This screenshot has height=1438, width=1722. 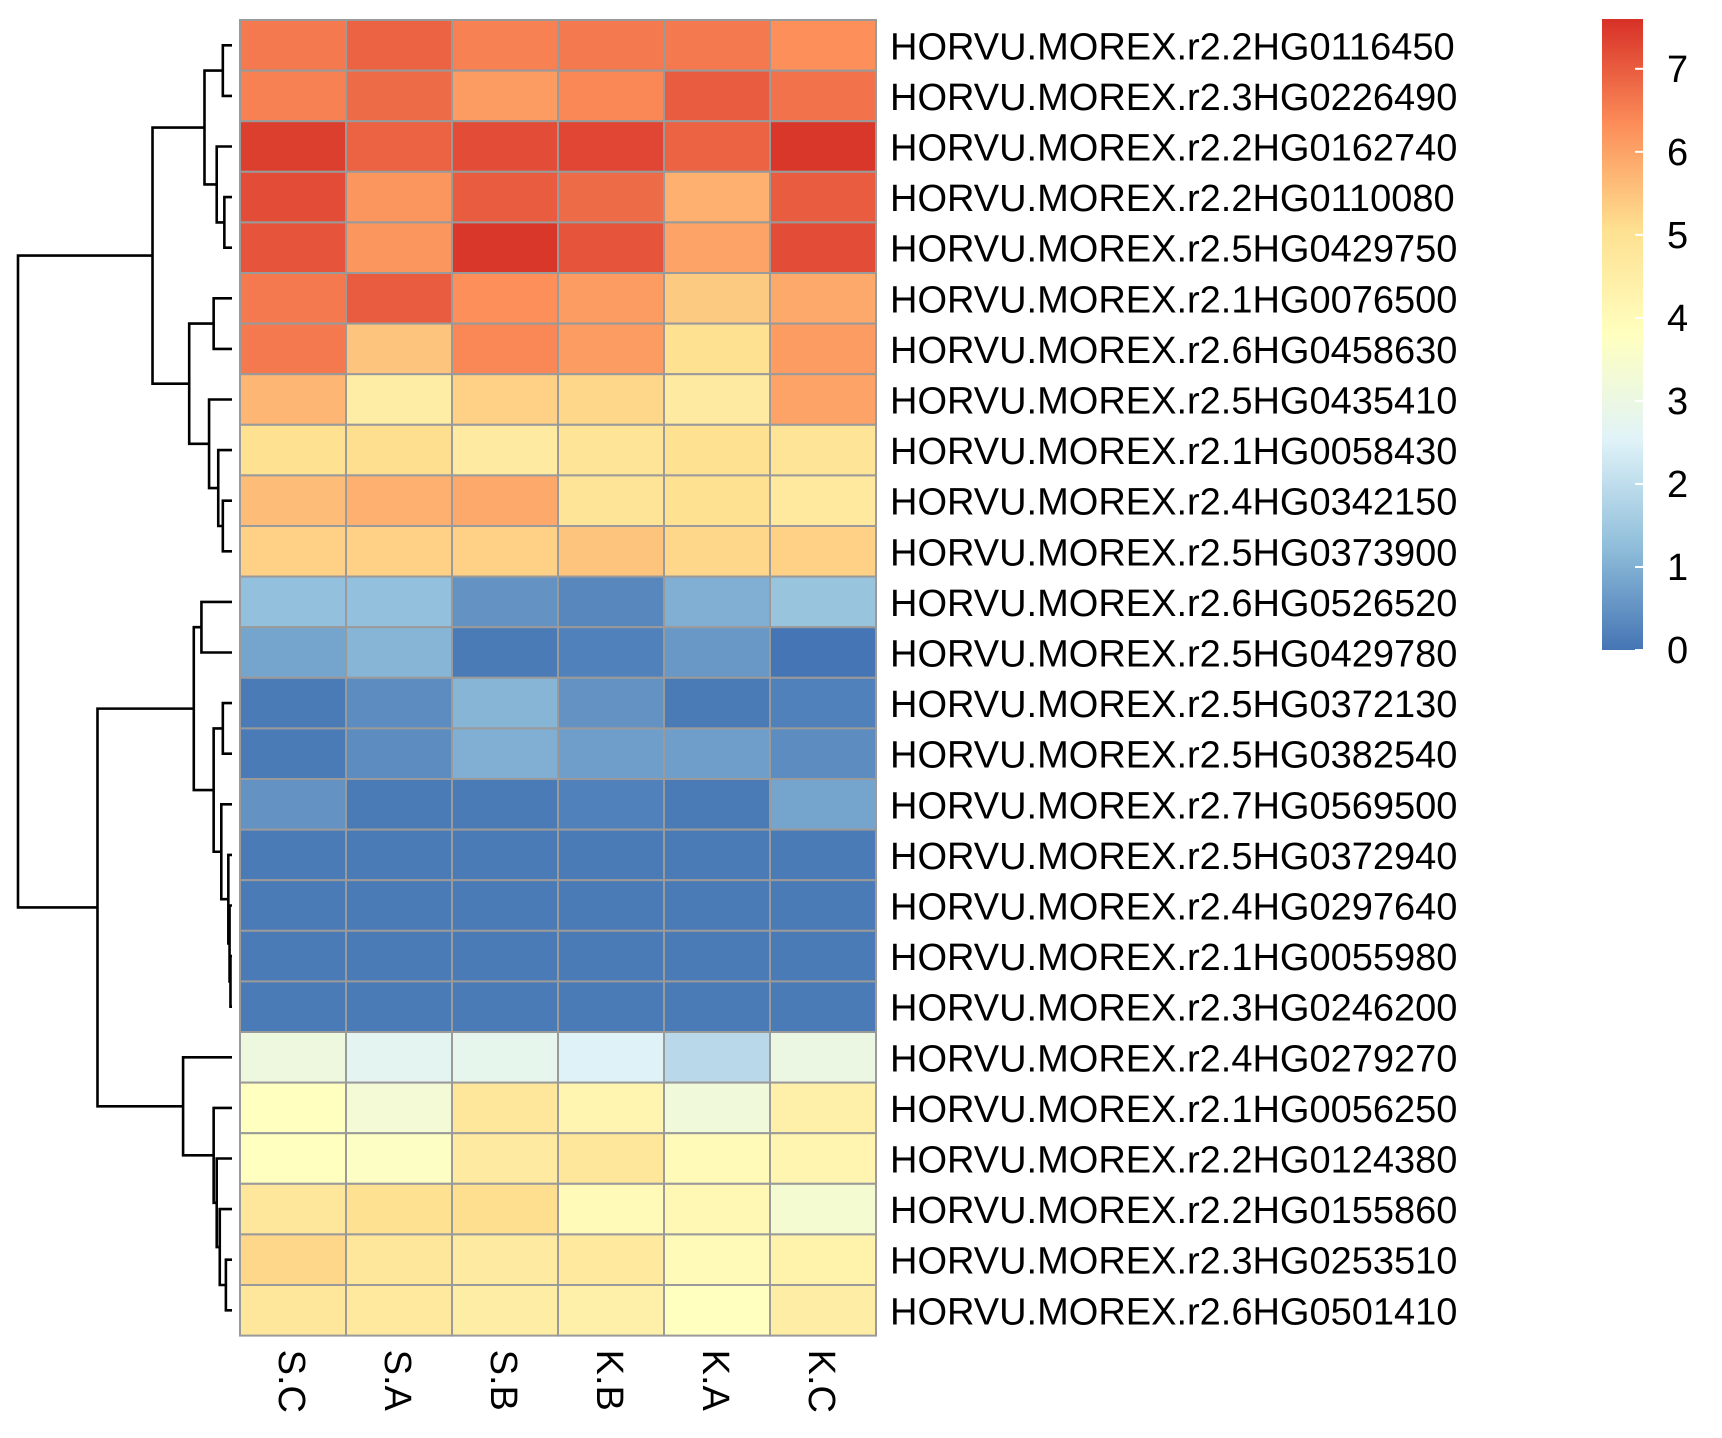 What do you see at coordinates (1645, 345) in the screenshot?
I see `colorbar-legend: 0 1 2 3 4 5 6 7` at bounding box center [1645, 345].